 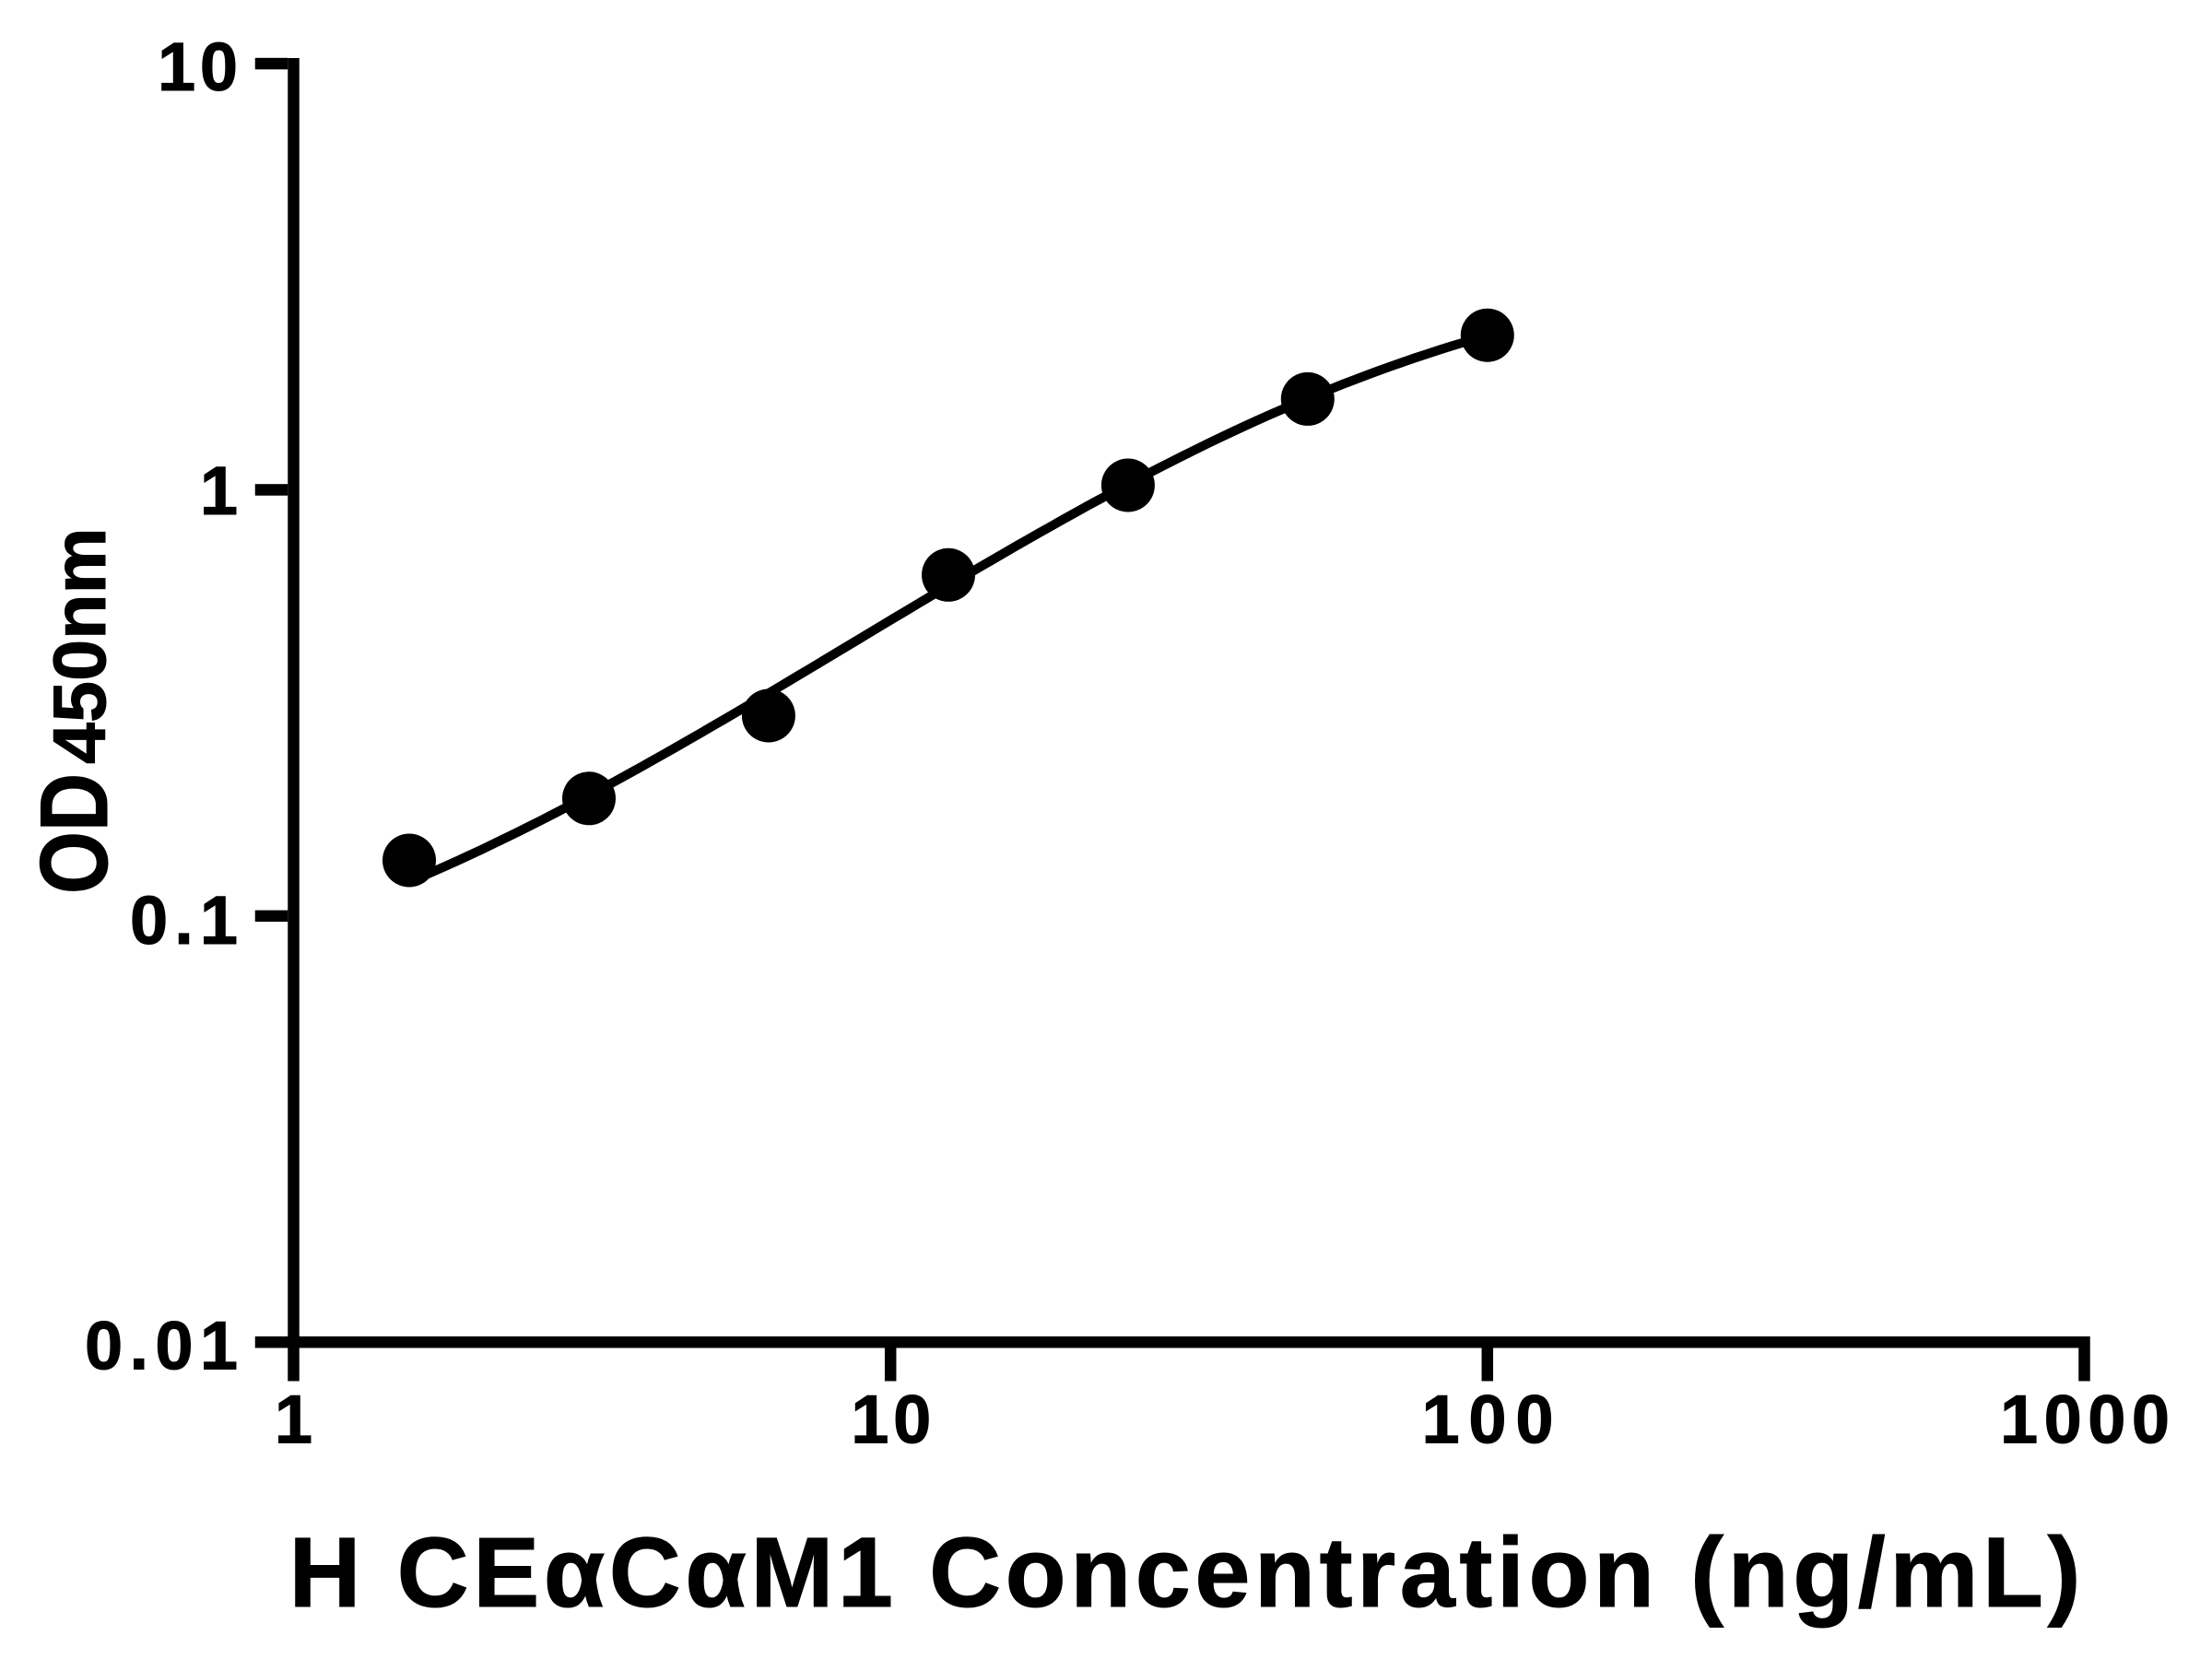 I want to click on svg-text: OD, so click(x=74, y=833).